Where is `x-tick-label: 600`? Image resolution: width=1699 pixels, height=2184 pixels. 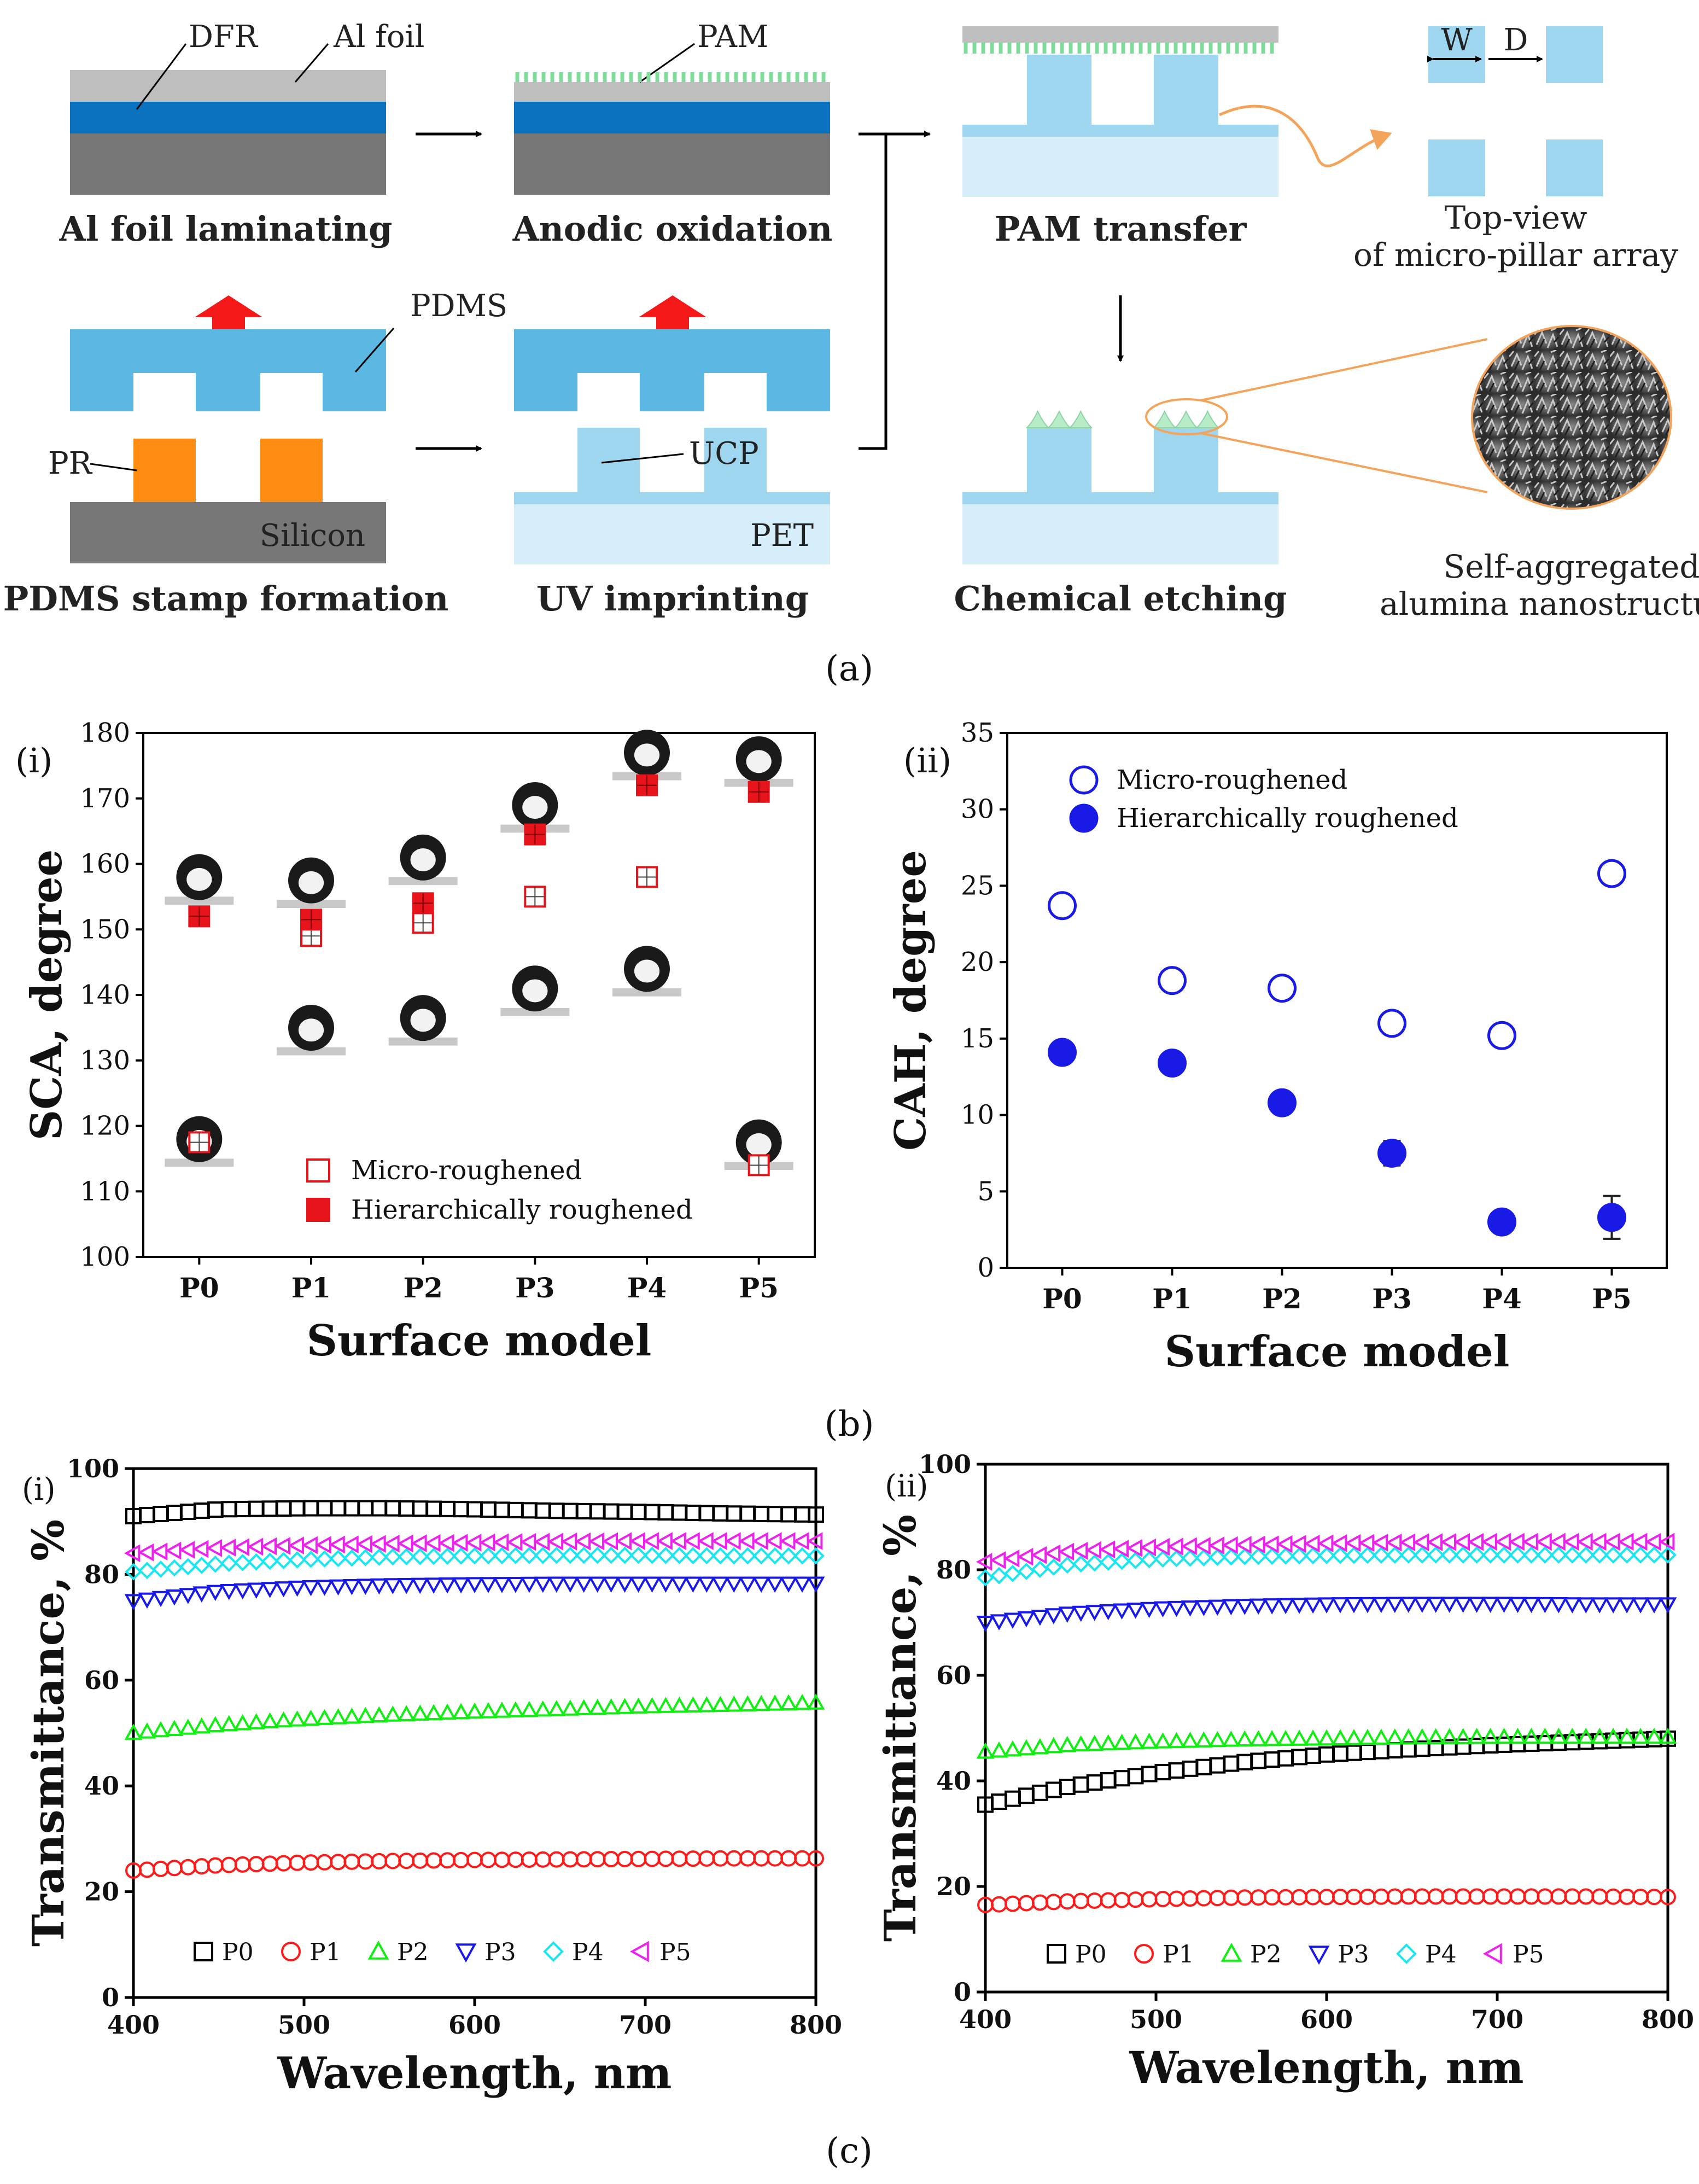 x-tick-label: 600 is located at coordinates (474, 2025).